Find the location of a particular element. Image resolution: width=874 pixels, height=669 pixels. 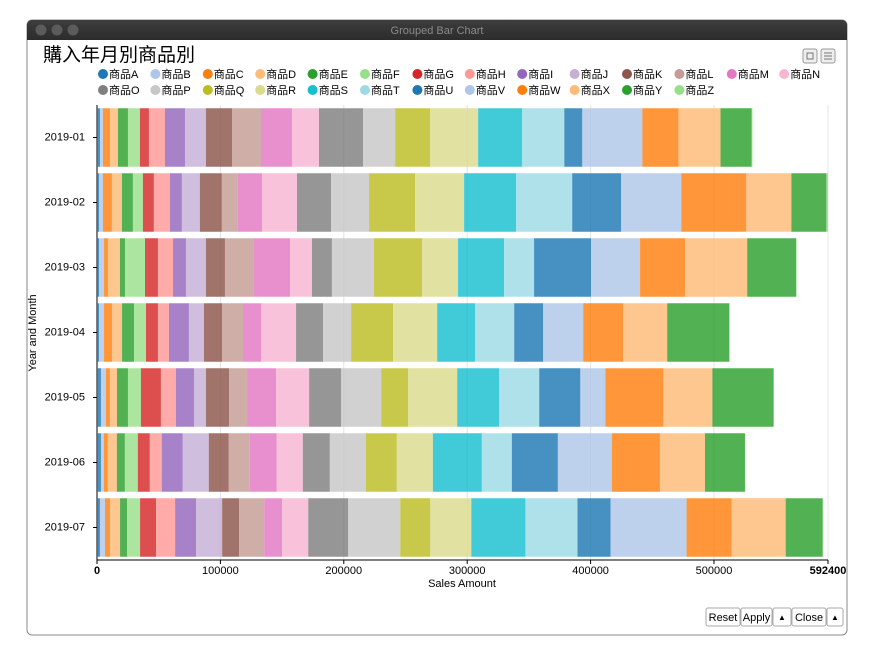

legend-label: 商品P is located at coordinates (175, 90).